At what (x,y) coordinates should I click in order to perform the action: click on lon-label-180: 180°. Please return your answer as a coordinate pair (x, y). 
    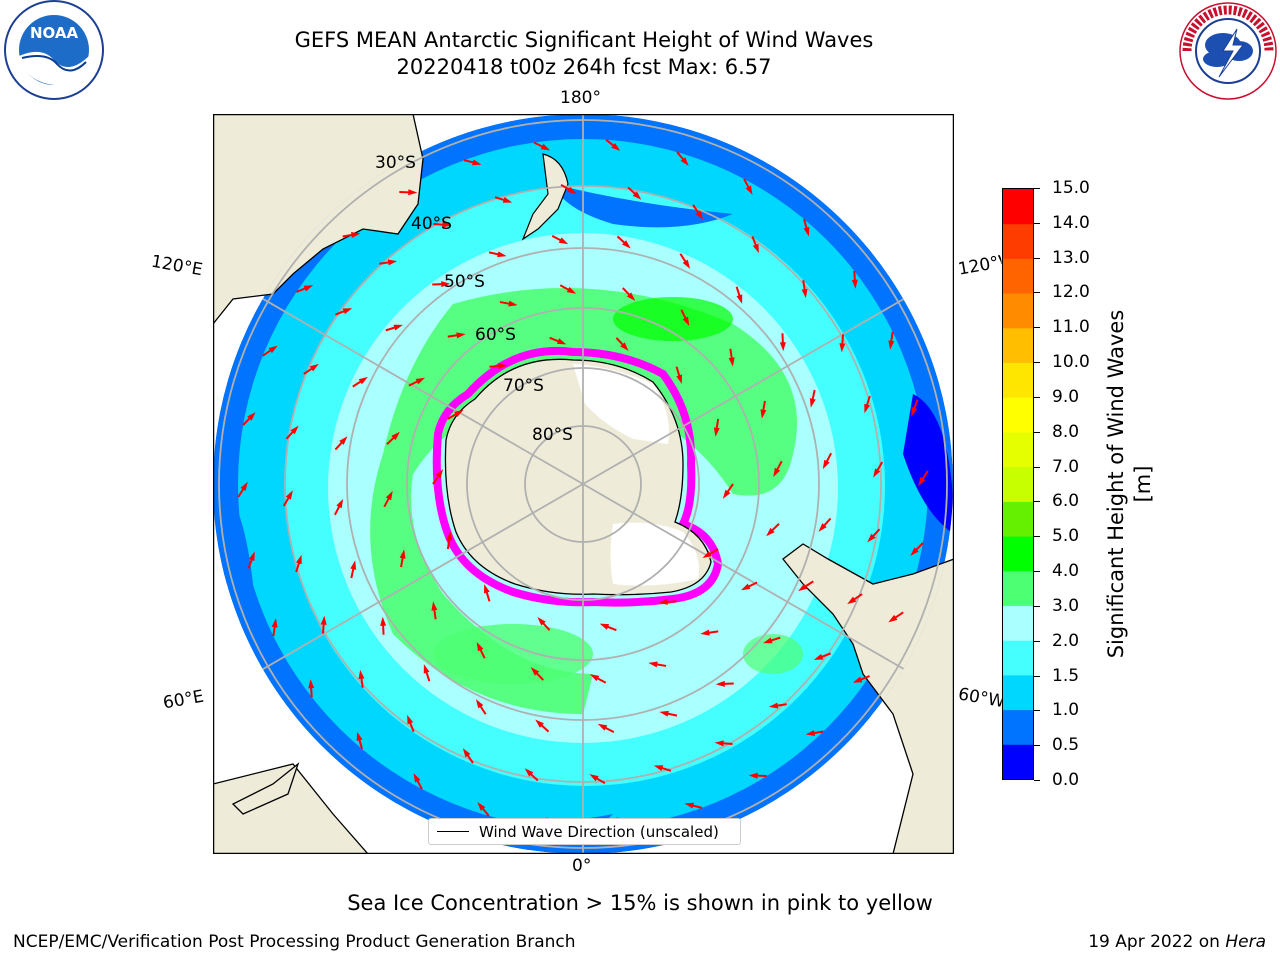
    Looking at the image, I should click on (580, 98).